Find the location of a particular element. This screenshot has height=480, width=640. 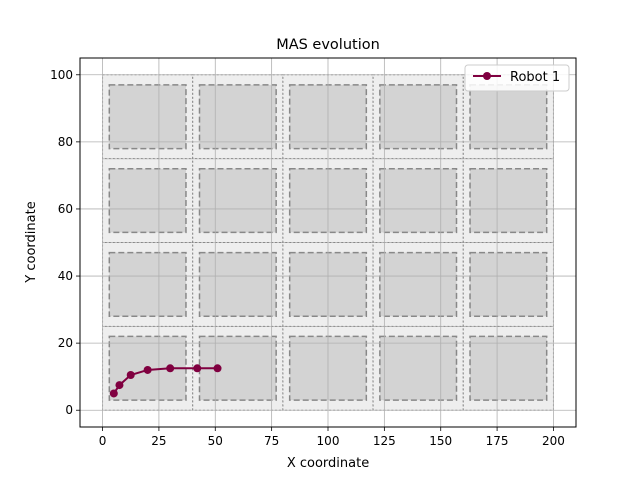

y-tick-label: 60 is located at coordinates (65, 209).